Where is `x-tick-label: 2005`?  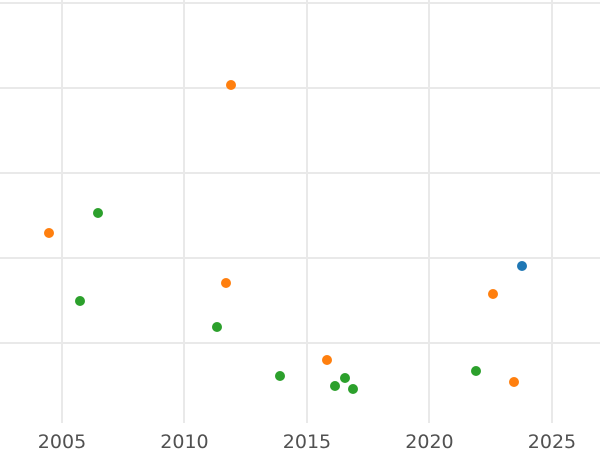
x-tick-label: 2005 is located at coordinates (62, 440).